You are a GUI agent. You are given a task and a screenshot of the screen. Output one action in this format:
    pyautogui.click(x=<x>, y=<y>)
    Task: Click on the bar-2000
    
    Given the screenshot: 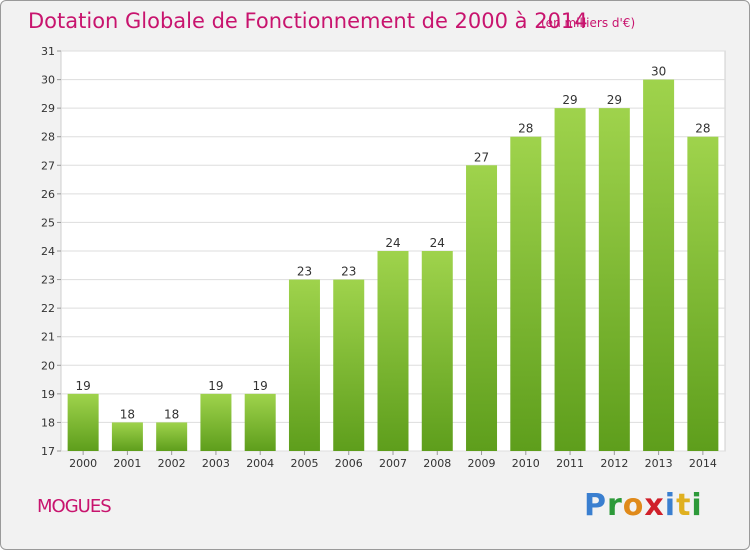 What is the action you would take?
    pyautogui.click(x=83, y=422)
    